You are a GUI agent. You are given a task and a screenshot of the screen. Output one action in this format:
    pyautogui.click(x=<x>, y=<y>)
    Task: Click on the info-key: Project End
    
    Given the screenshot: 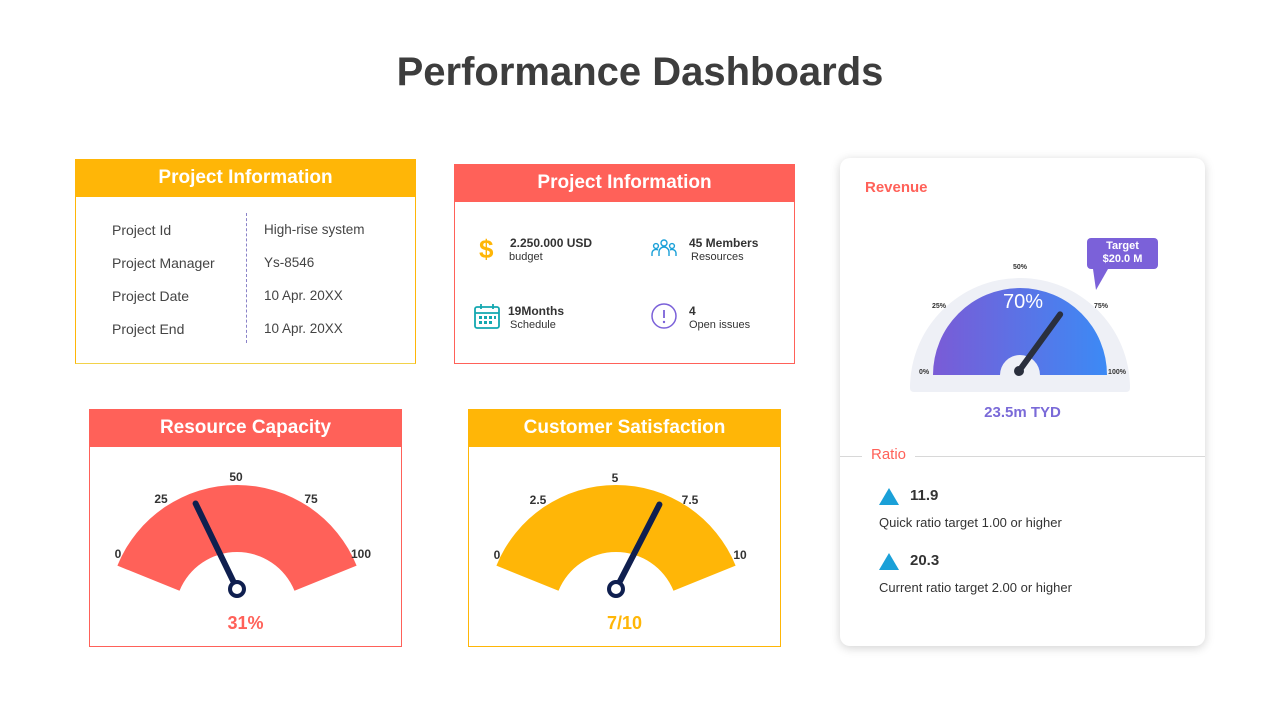 What is the action you would take?
    pyautogui.click(x=148, y=329)
    